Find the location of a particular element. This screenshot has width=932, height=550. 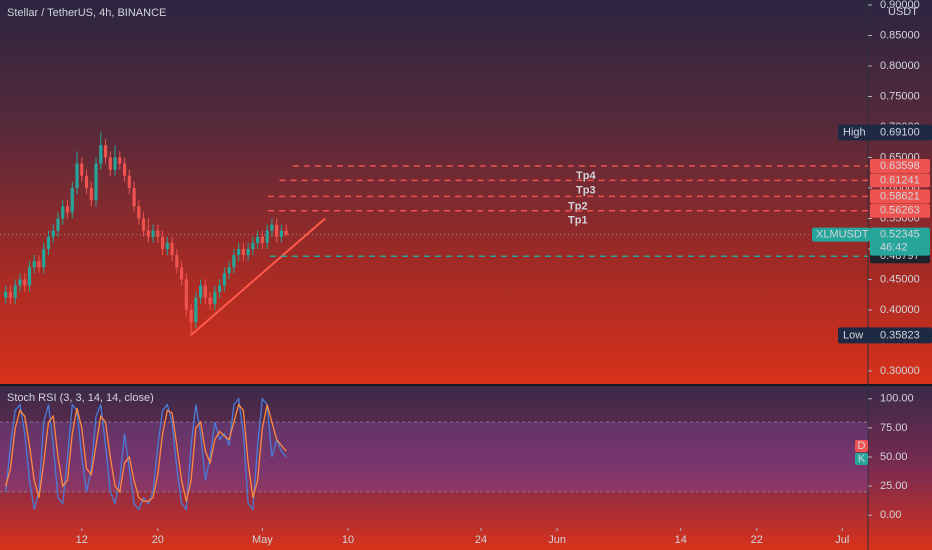

indicator-title: Stoch RSI (3, 3, 14, 14, close) is located at coordinates (80, 398).